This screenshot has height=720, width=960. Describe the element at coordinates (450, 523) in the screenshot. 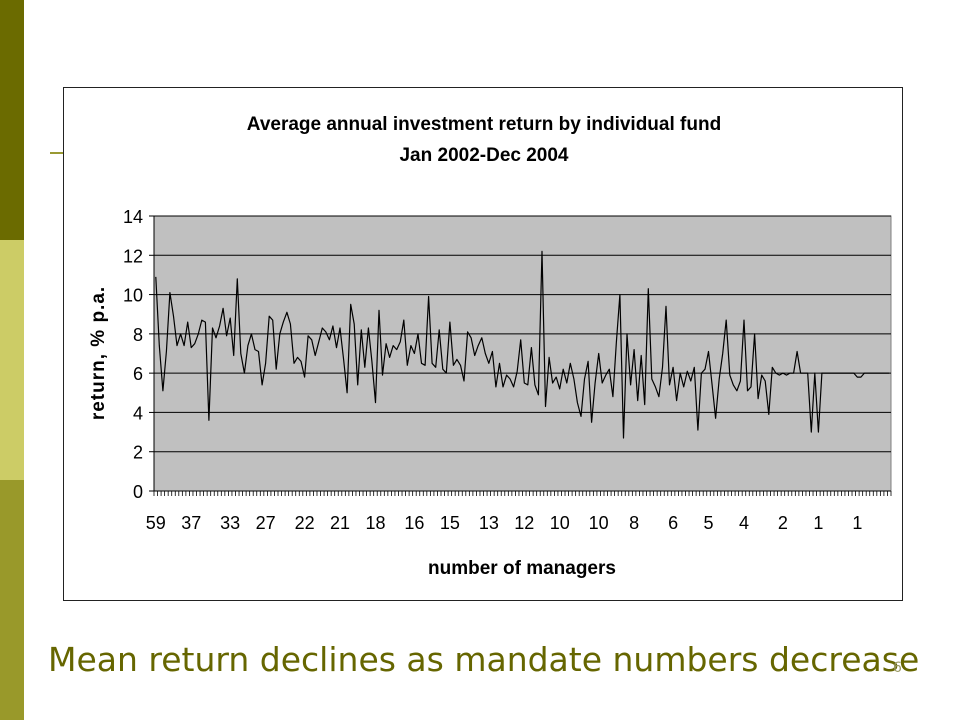

I see `x-tick-label: 15` at that location.